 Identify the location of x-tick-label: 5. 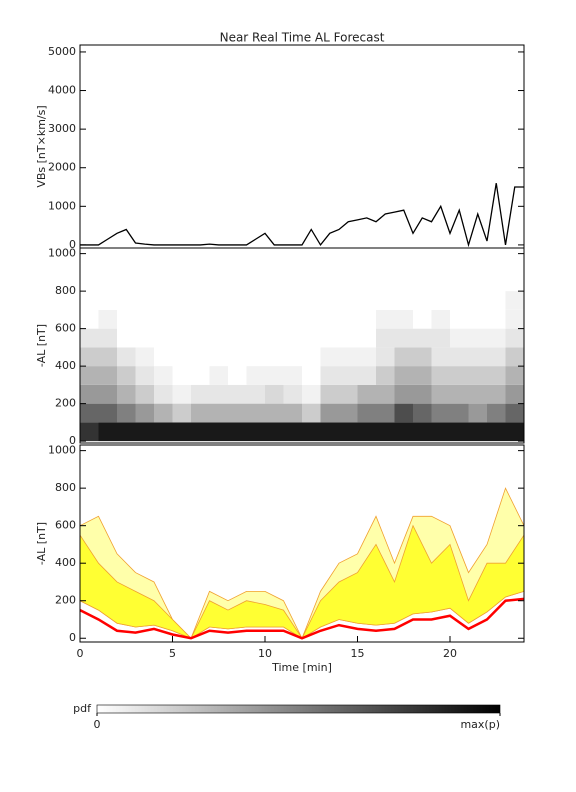
(172, 653).